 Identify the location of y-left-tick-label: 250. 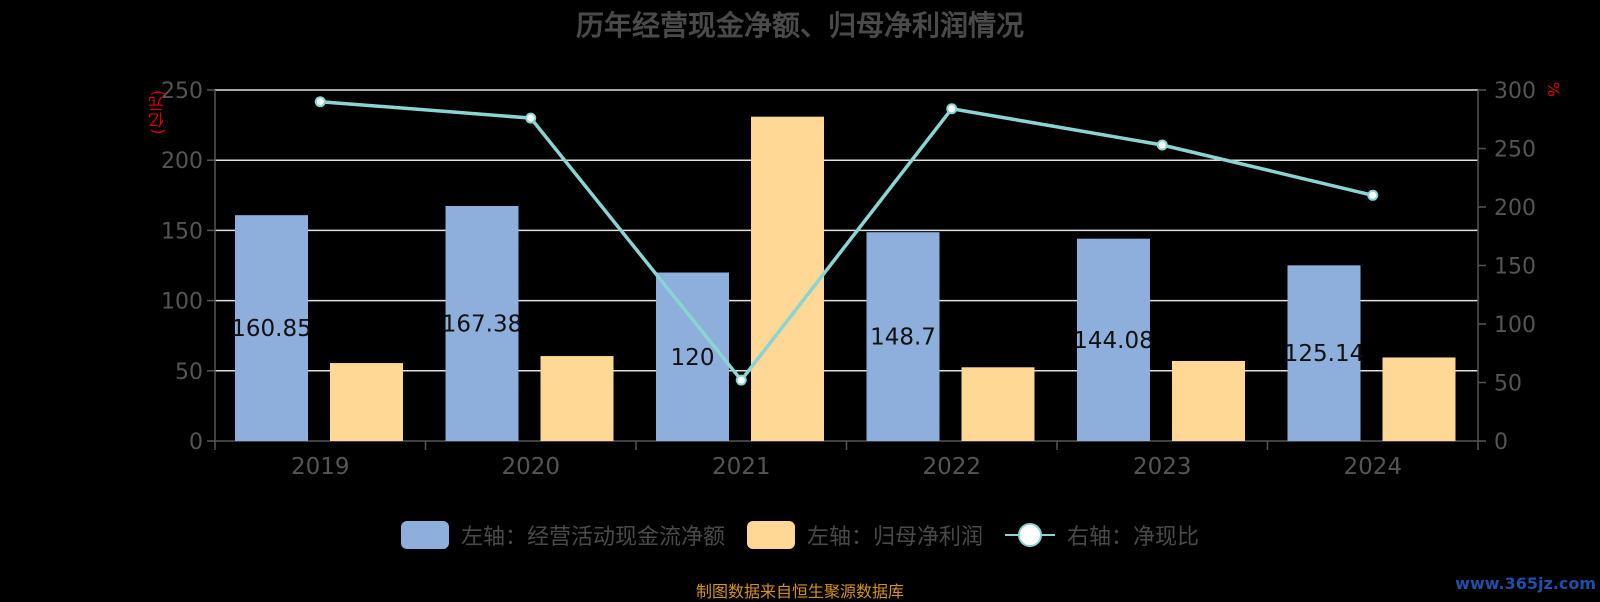
(182, 91).